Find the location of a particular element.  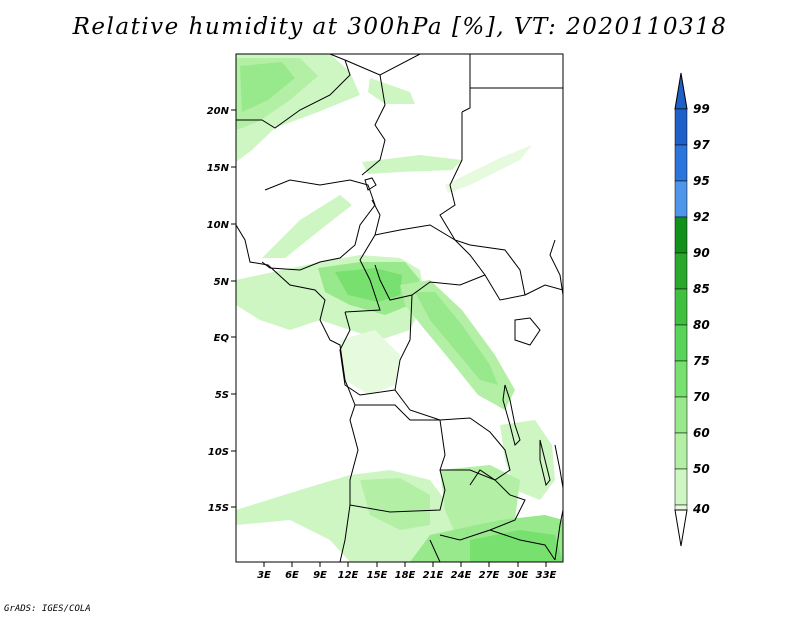

lat-label-10n: 10N is located at coordinates (218, 225).